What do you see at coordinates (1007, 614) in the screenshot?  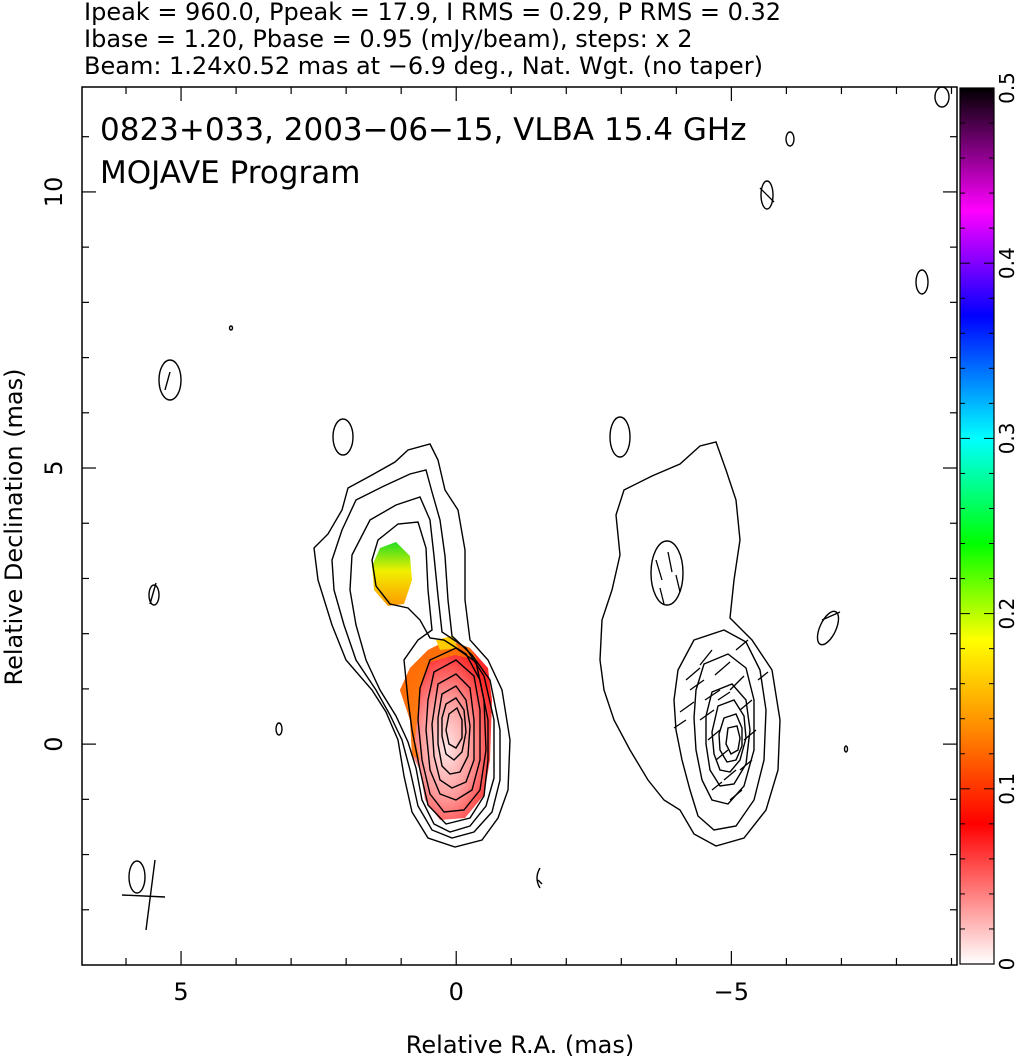 I see `colorbar-tick-label: 0.2` at bounding box center [1007, 614].